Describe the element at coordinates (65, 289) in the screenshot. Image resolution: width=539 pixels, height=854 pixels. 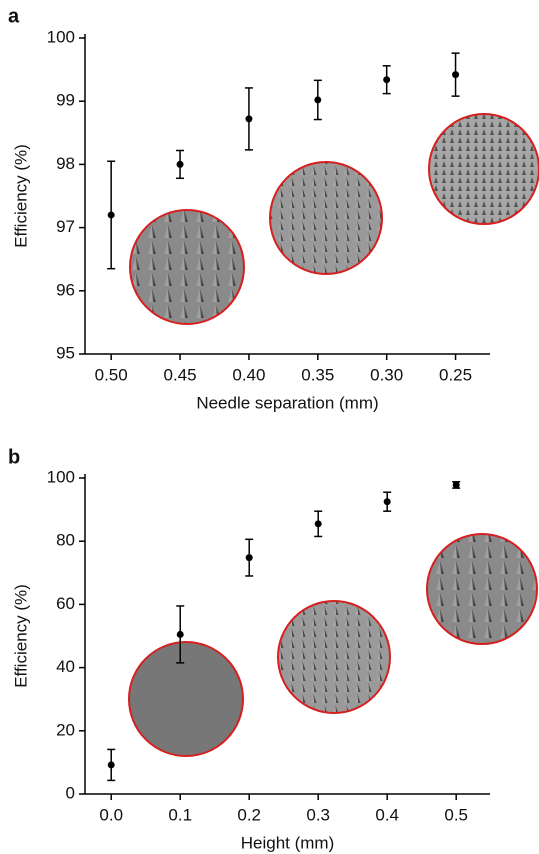
I see `y-tick-label: 96` at that location.